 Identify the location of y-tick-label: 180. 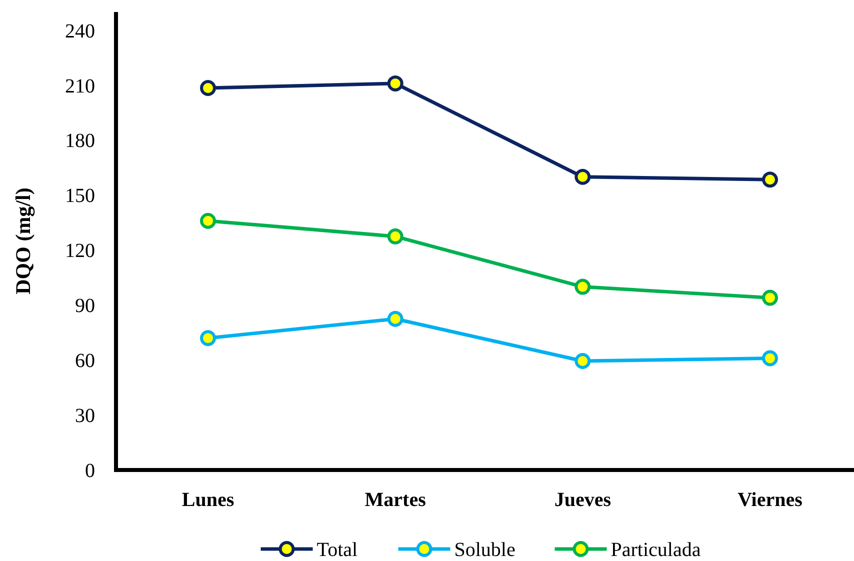
(80, 141).